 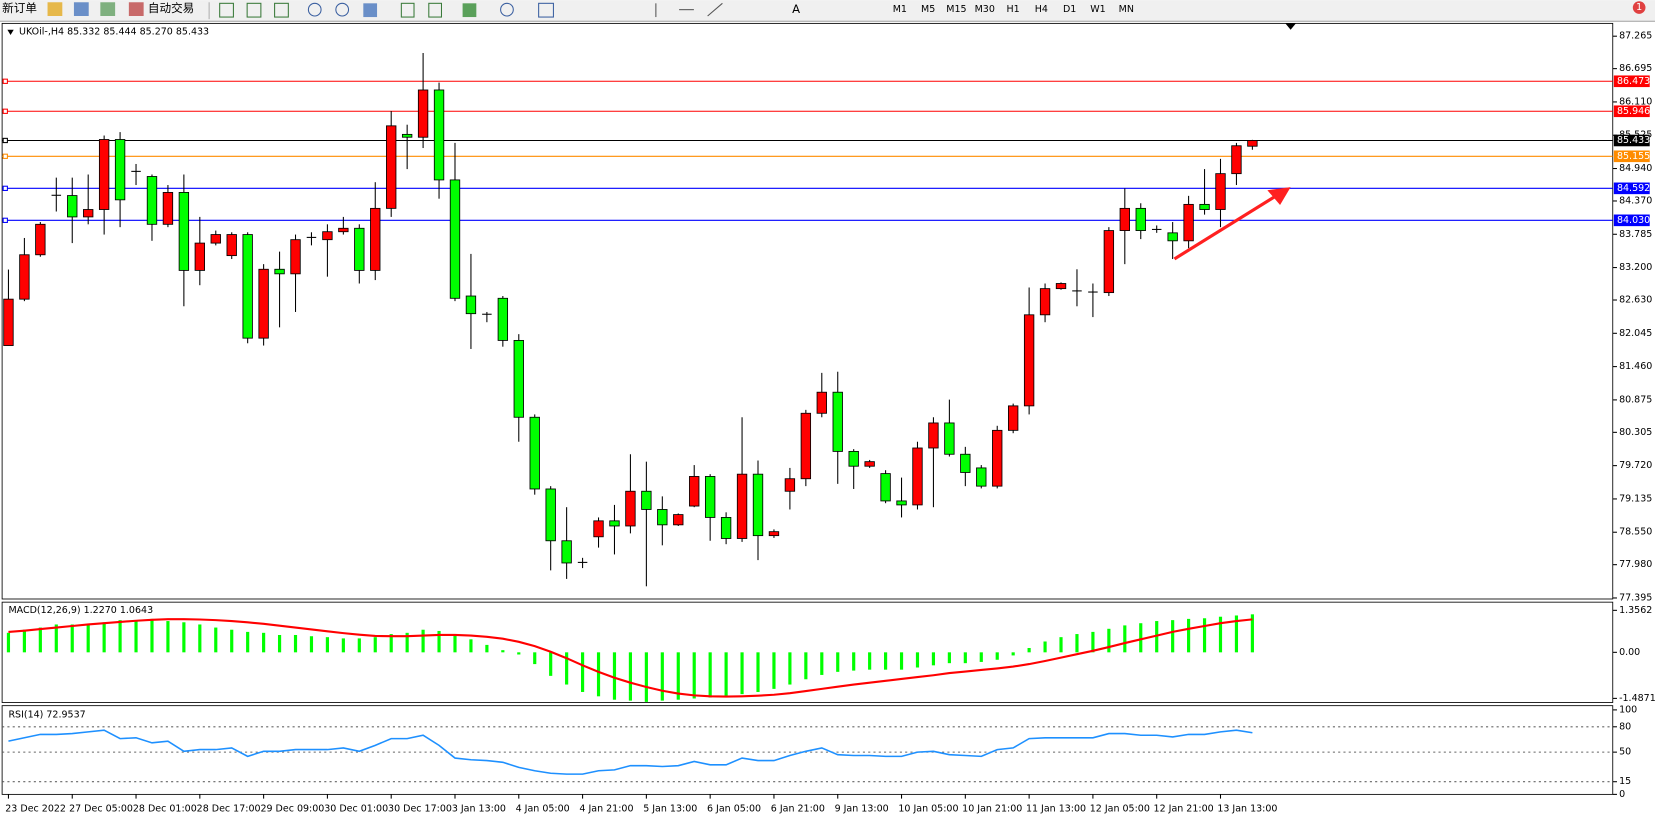 What do you see at coordinates (1622, 794) in the screenshot?
I see `y-tick-label: 0` at bounding box center [1622, 794].